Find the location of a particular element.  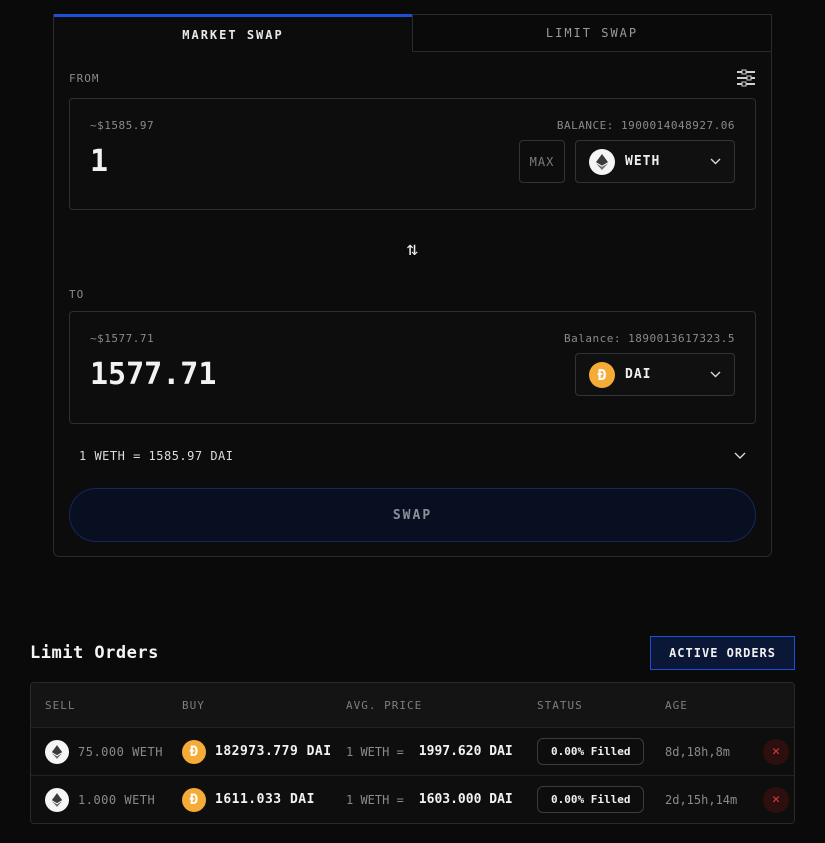

from-usd-value: ~$1585.97 is located at coordinates (122, 125).